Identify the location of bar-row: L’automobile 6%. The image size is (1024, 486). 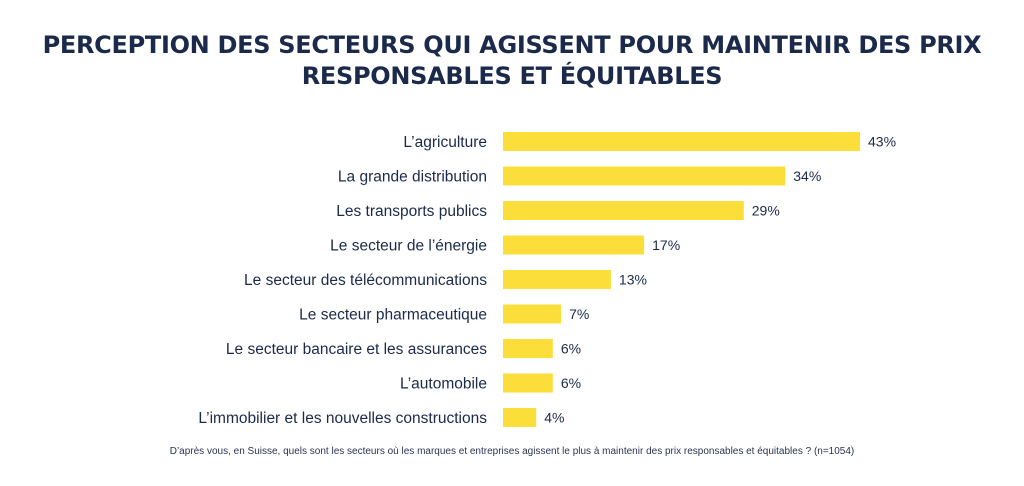
(490, 383).